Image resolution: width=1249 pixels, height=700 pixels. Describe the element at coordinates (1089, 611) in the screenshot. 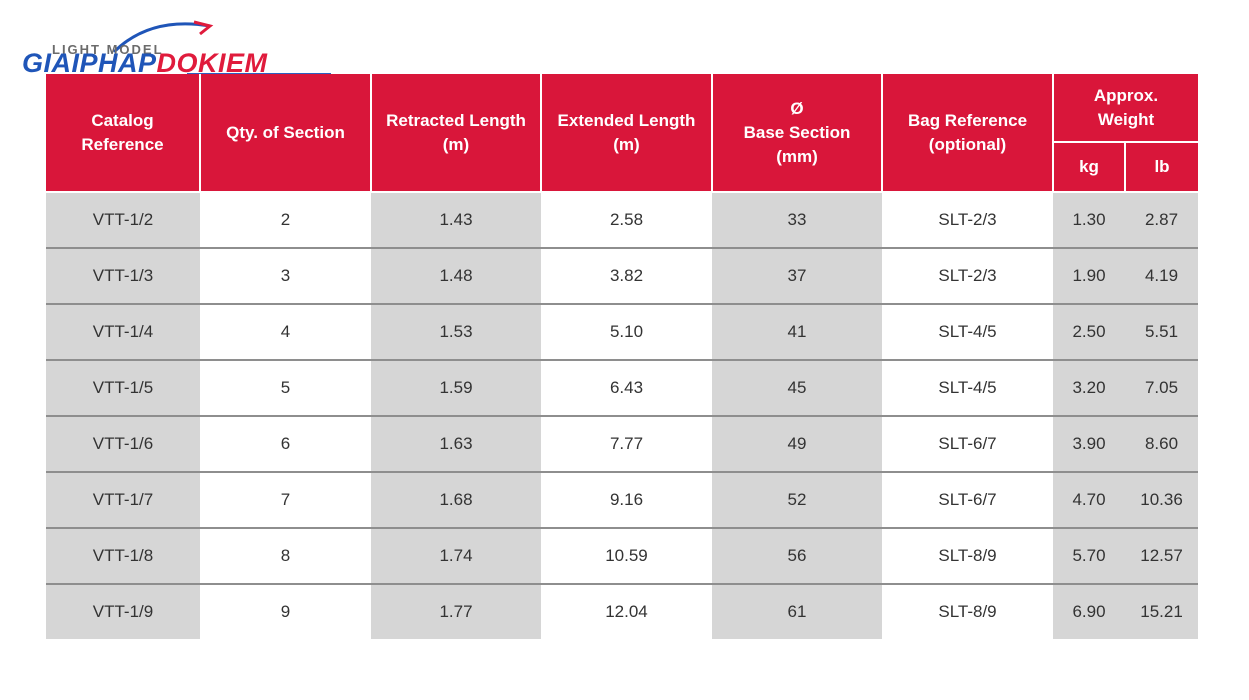

I see `cell-weight-kg: 6.90` at that location.